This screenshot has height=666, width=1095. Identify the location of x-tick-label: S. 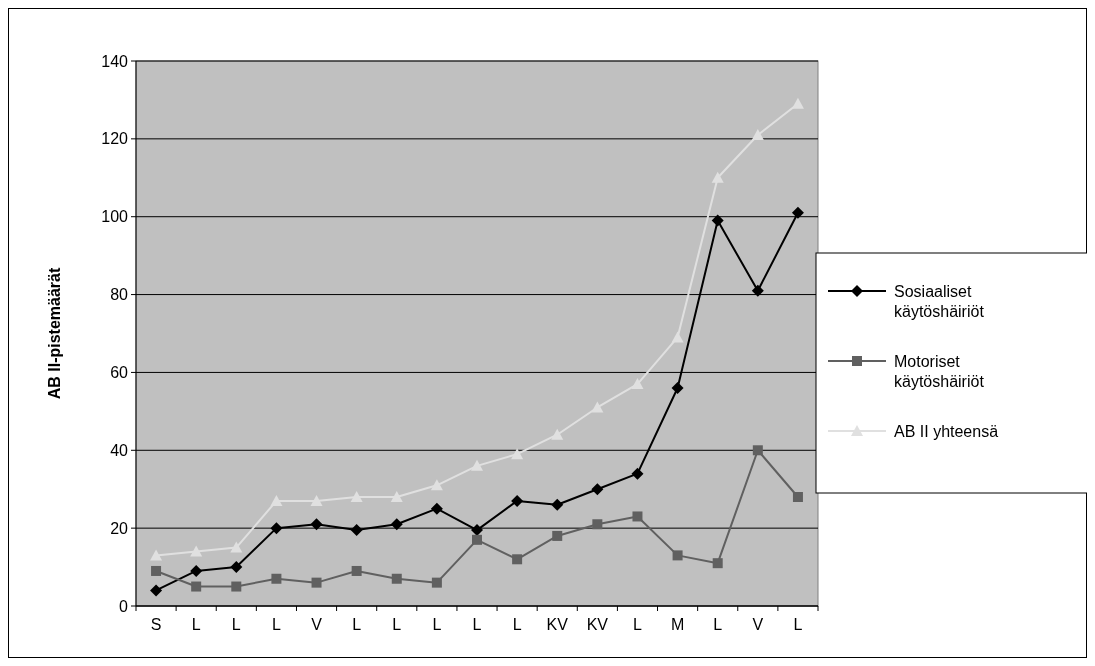
(156, 624).